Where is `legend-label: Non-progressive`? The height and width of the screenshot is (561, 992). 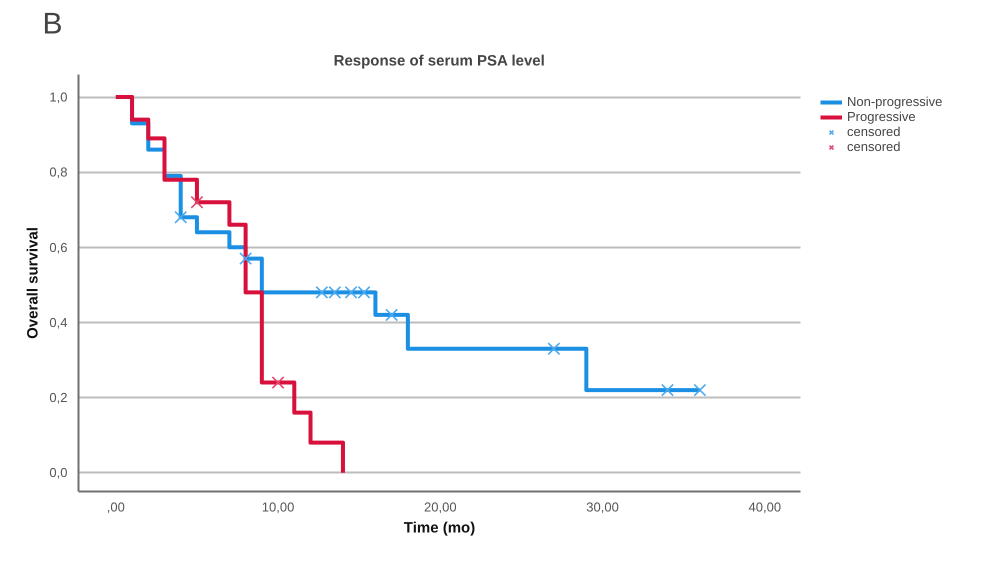 legend-label: Non-progressive is located at coordinates (894, 101).